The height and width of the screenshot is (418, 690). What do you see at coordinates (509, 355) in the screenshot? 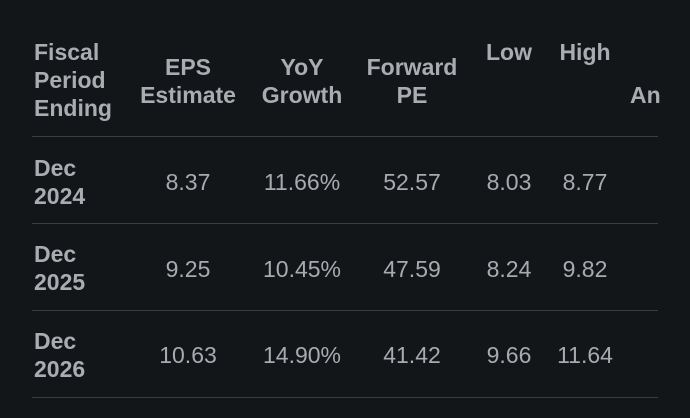
I see `row-low: 9.66` at bounding box center [509, 355].